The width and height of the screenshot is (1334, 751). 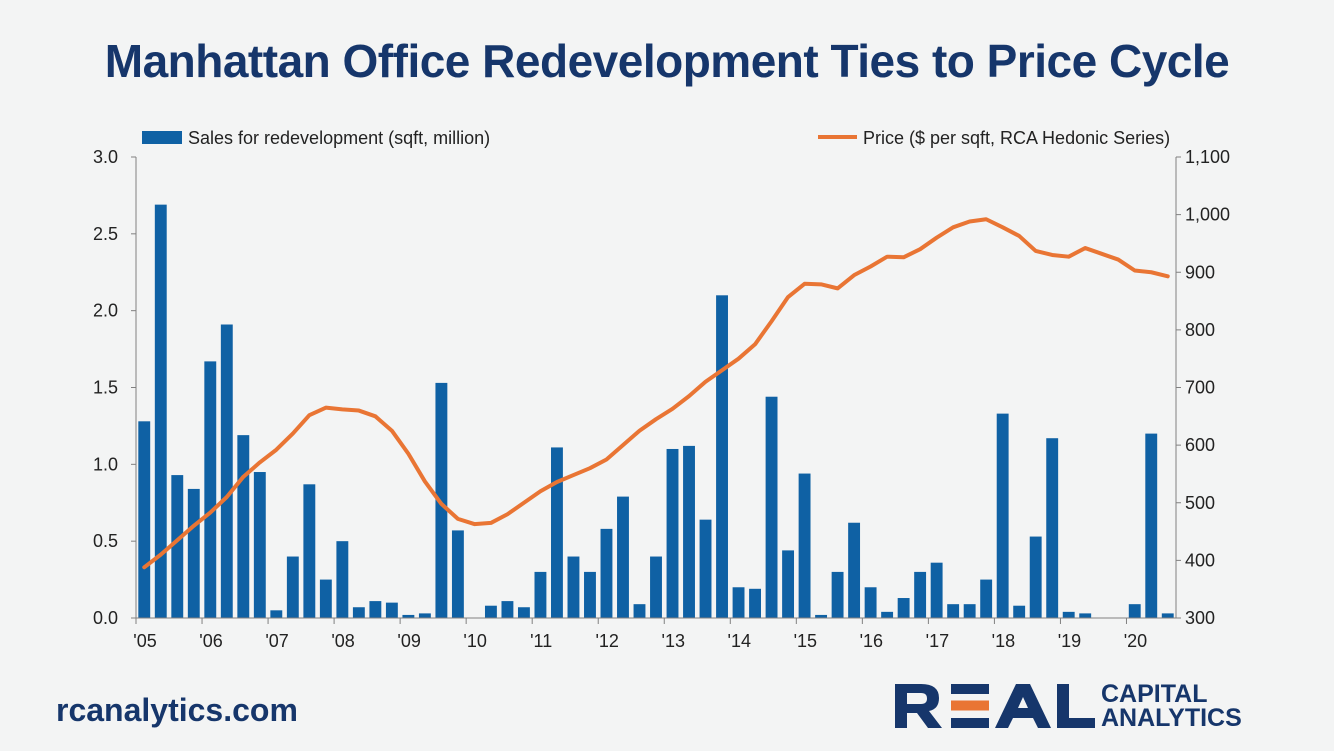 I want to click on x-tick-label: '20, so click(x=1135, y=641).